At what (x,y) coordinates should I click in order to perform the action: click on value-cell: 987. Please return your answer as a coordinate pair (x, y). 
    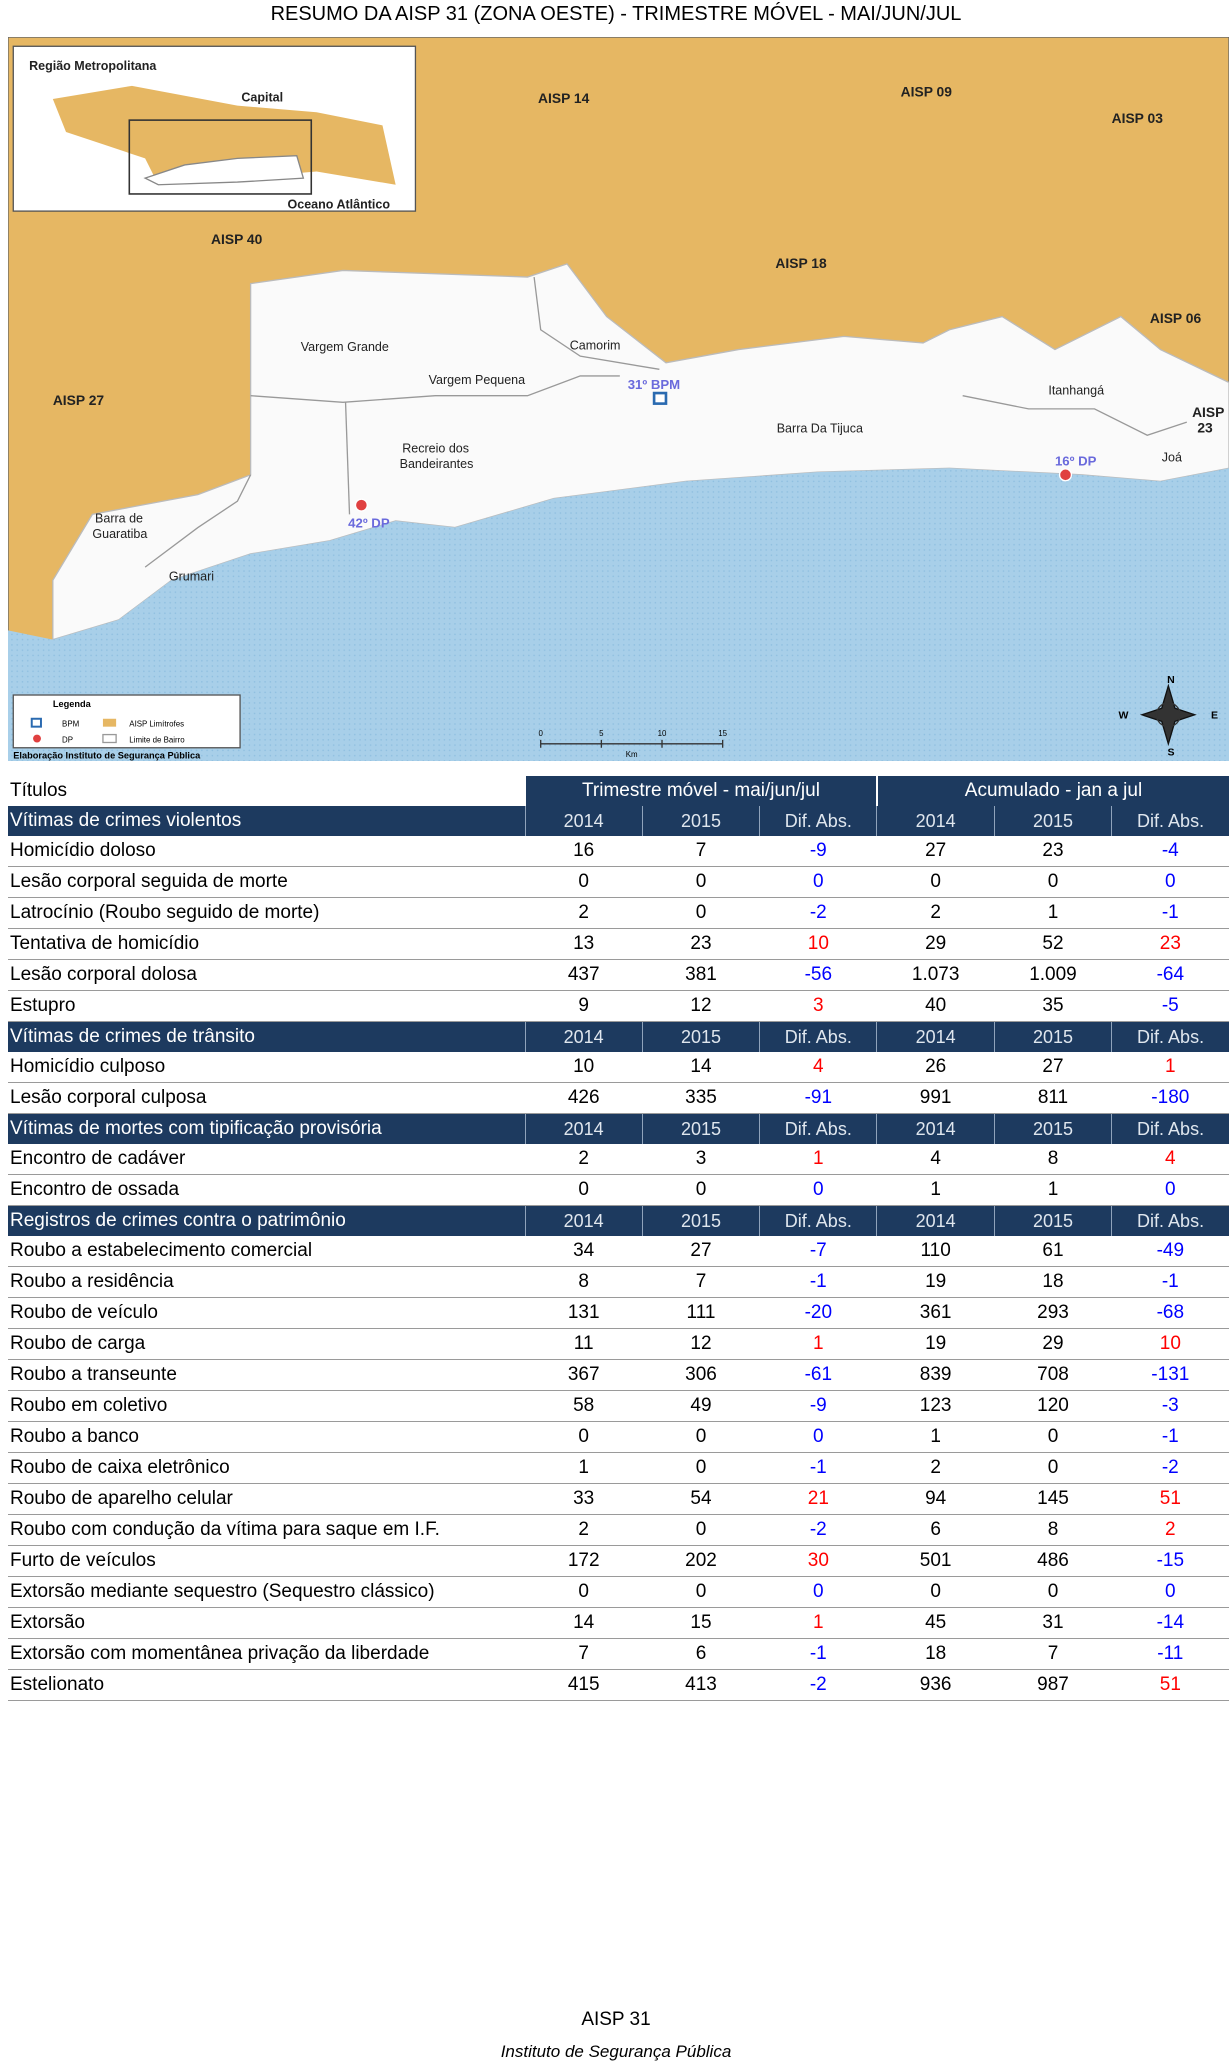
    Looking at the image, I should click on (1053, 1685).